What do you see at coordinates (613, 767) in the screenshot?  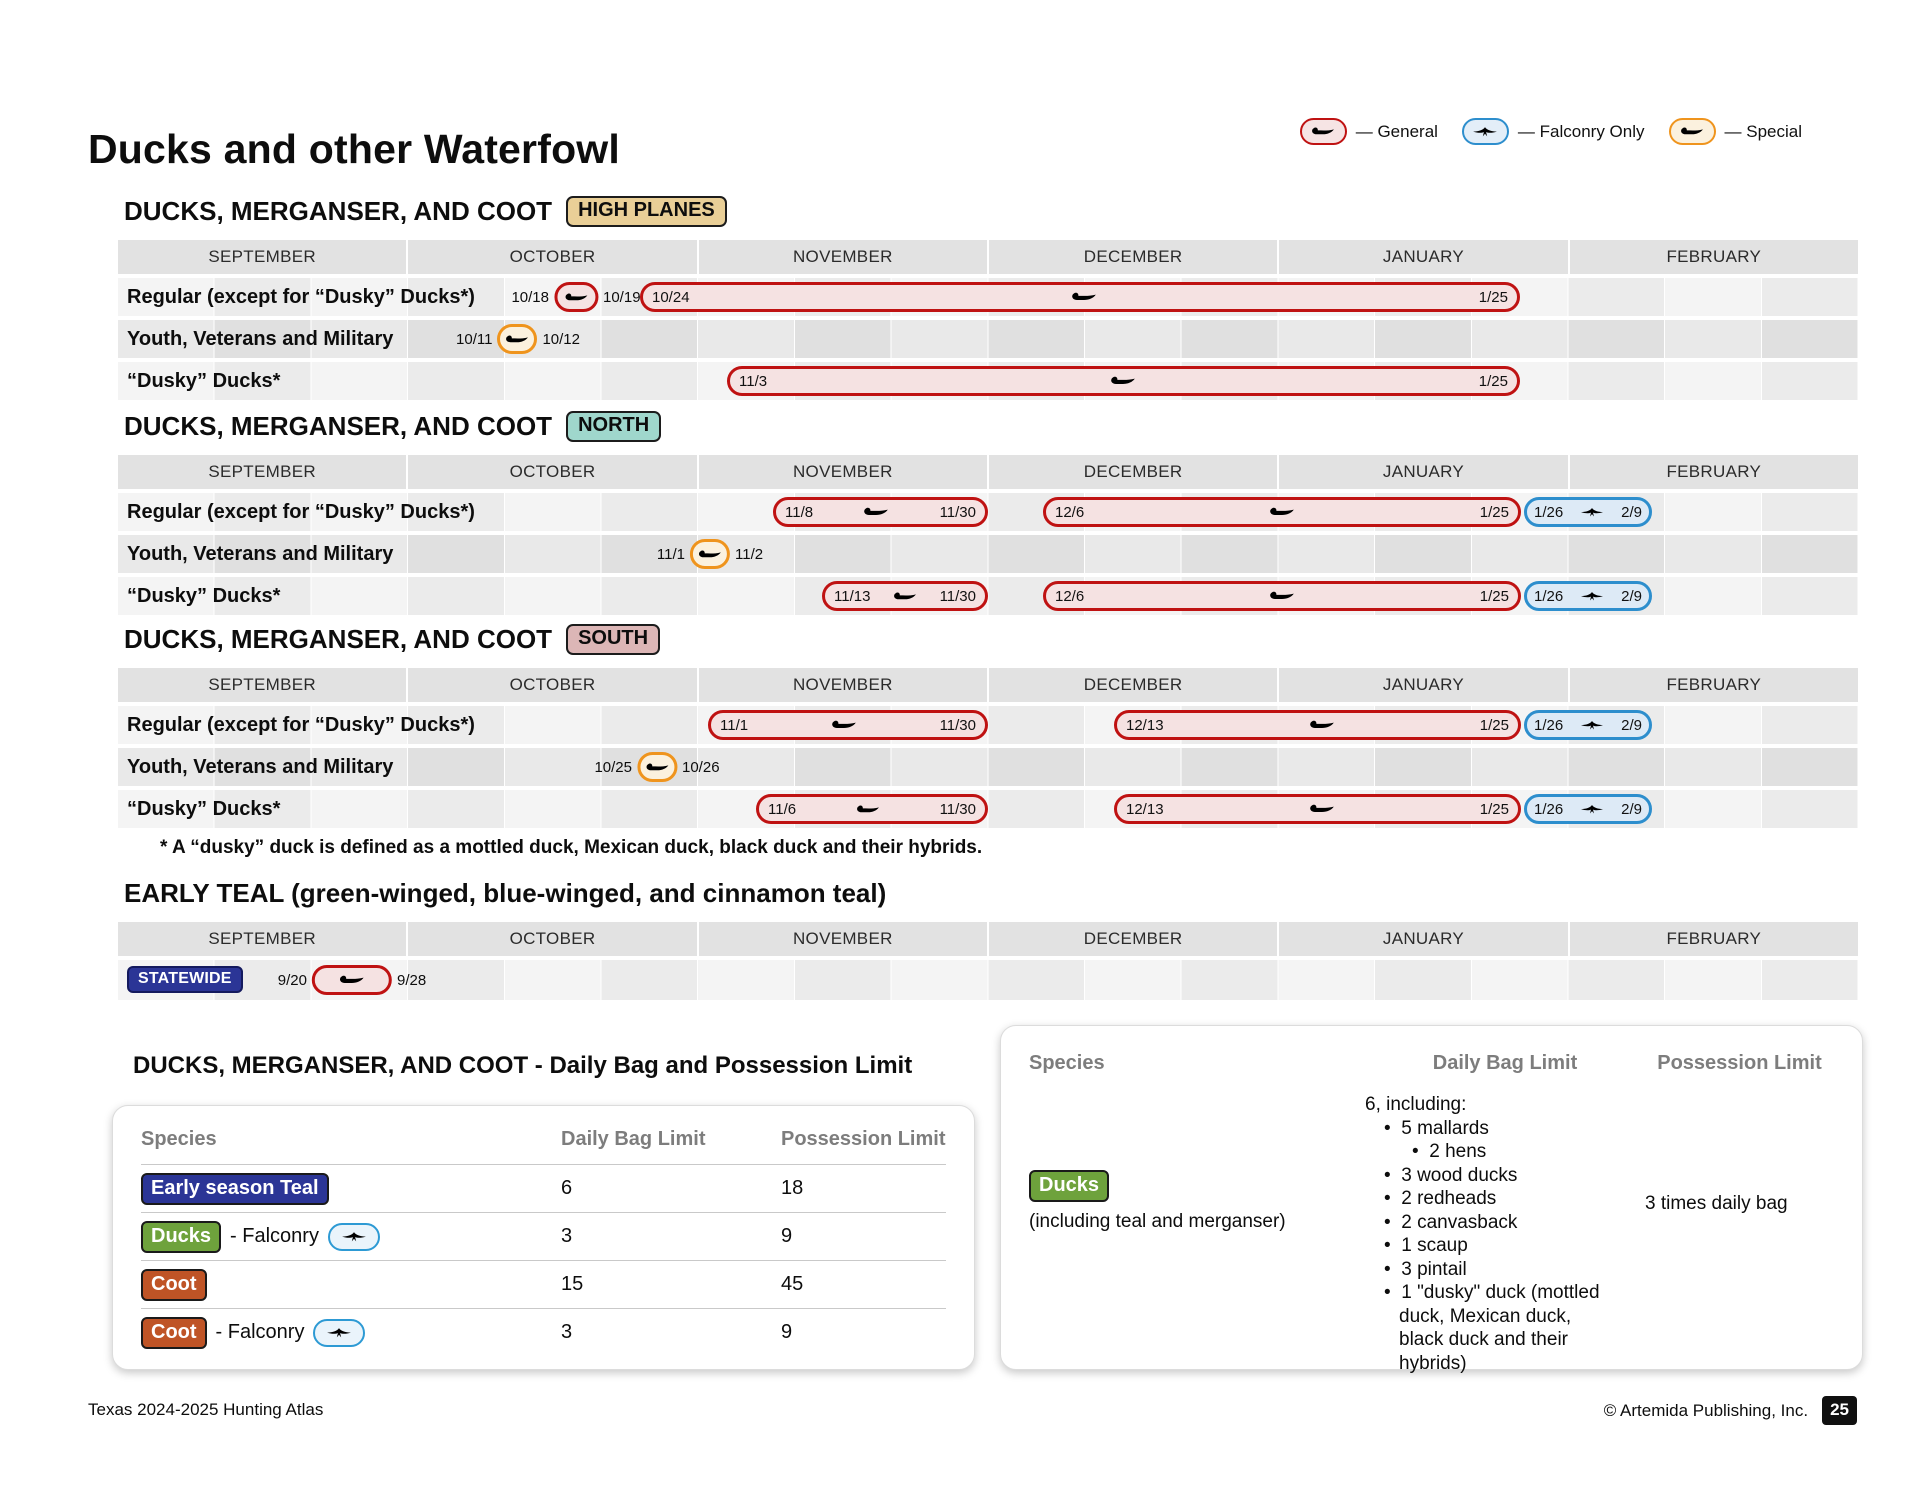 I see `date-start: 10/25` at bounding box center [613, 767].